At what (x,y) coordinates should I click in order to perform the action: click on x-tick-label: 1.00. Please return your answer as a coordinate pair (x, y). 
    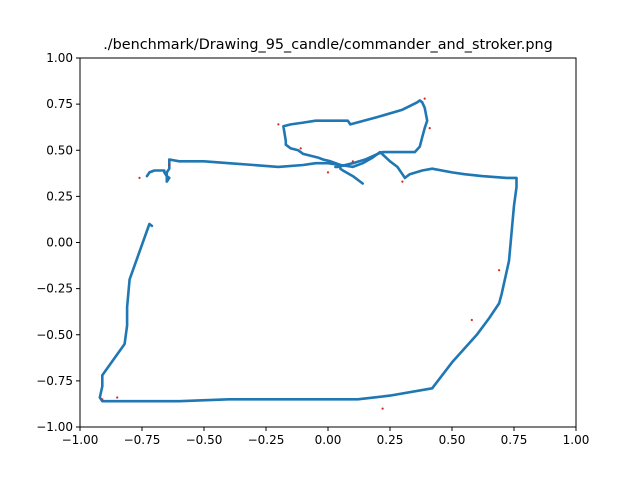
    Looking at the image, I should click on (576, 440).